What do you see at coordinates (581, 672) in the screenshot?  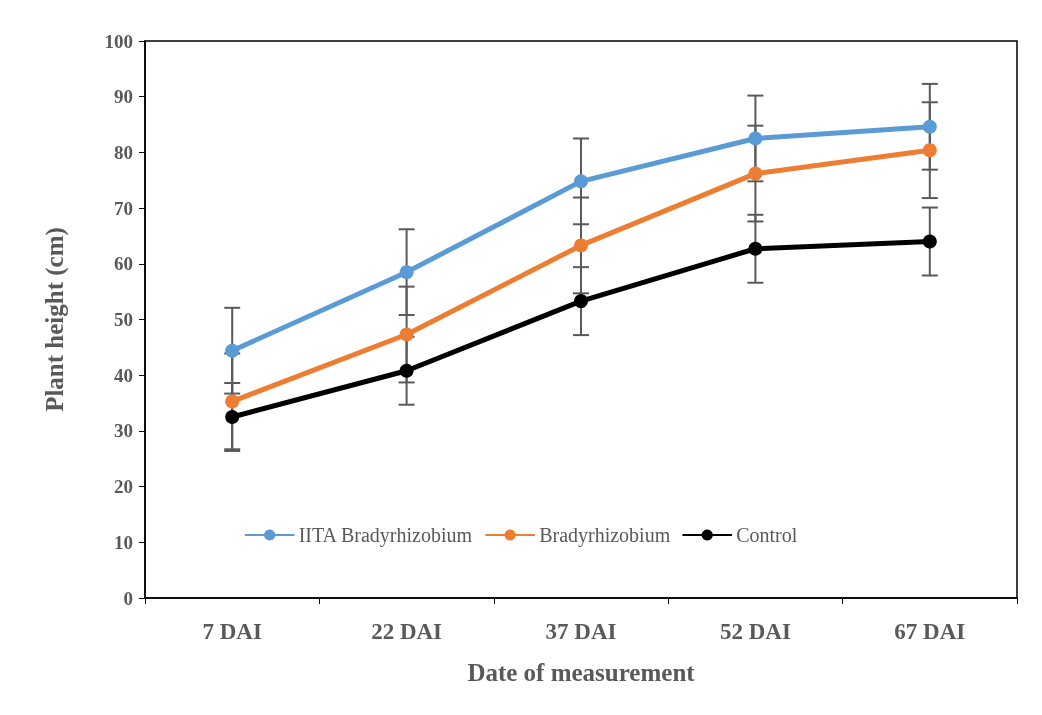 I see `x-axis-title: Date of measurement` at bounding box center [581, 672].